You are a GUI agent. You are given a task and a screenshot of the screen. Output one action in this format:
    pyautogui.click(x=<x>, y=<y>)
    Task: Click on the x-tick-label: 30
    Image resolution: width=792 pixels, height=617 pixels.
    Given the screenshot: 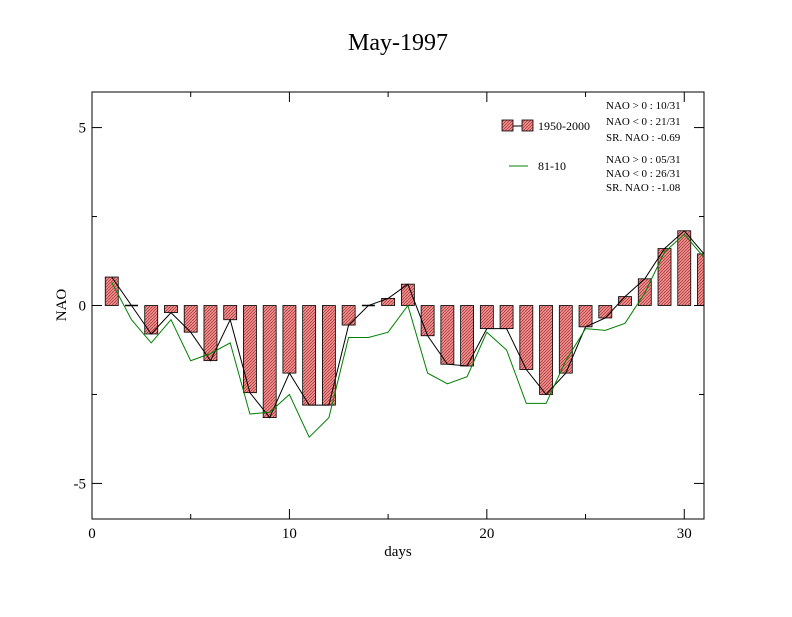 What is the action you would take?
    pyautogui.click(x=684, y=534)
    